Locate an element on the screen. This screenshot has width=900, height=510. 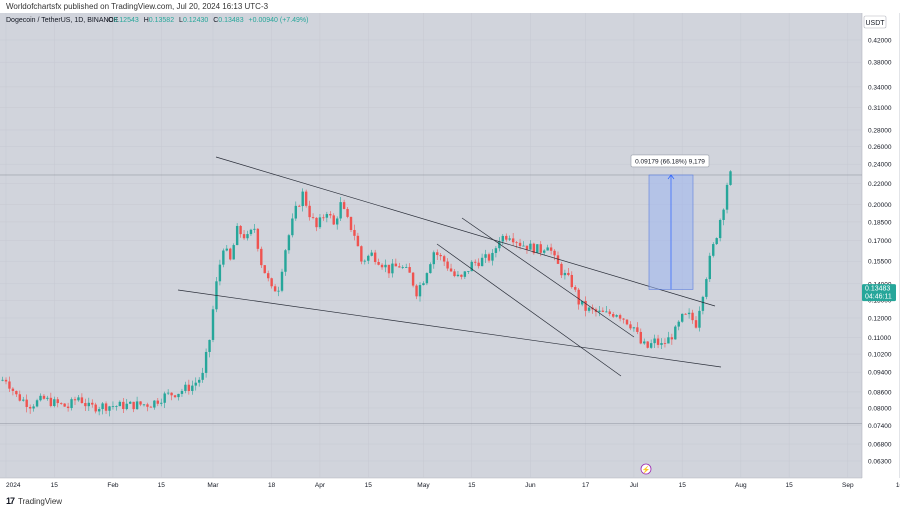
price-badge-countdown: 04:46:11 is located at coordinates (878, 297).